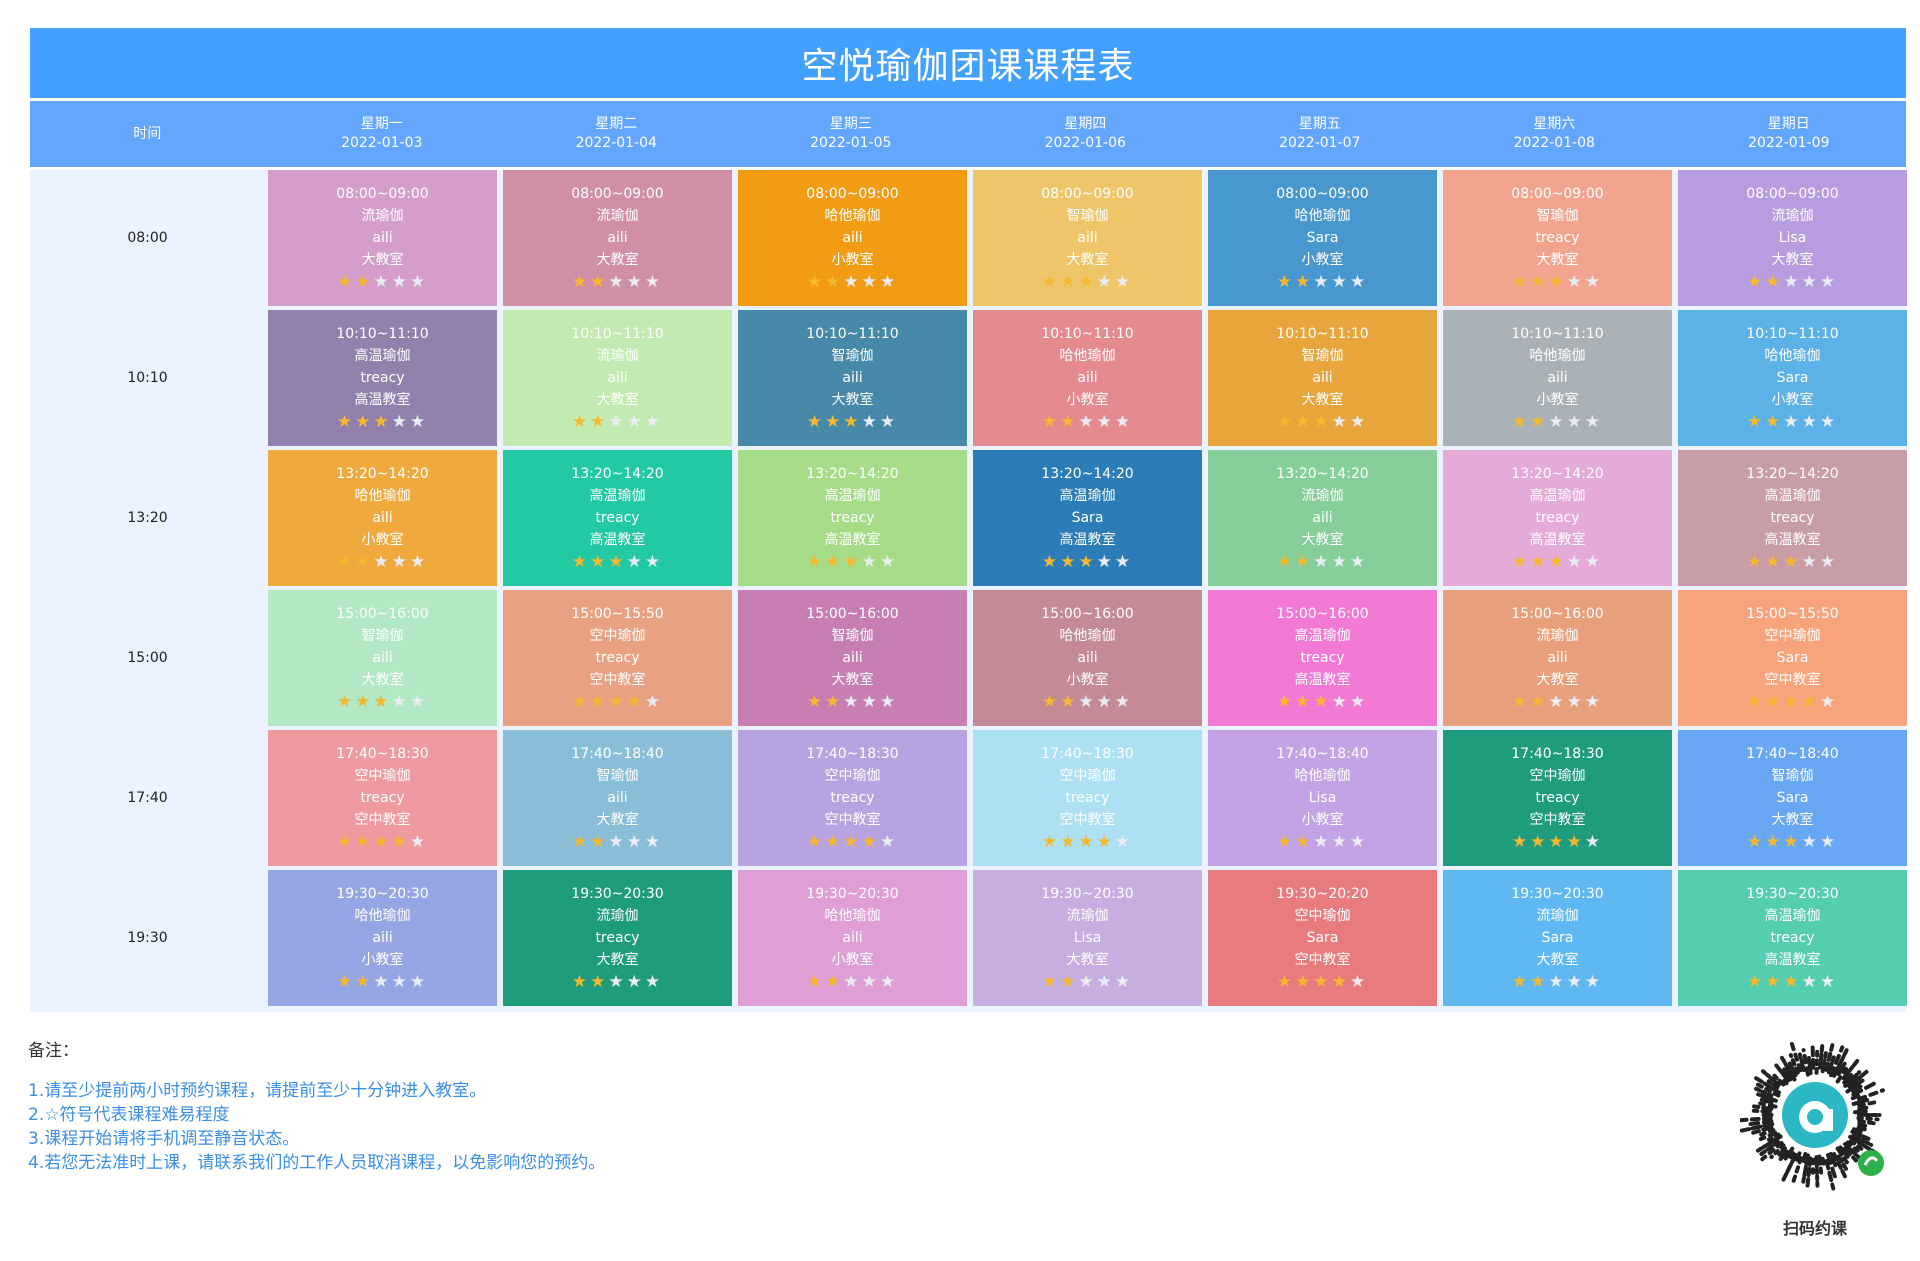  I want to click on class-card: 08:00~09:00 哈他瑜伽 Sara 小教室 ★★★★★, so click(1322, 238).